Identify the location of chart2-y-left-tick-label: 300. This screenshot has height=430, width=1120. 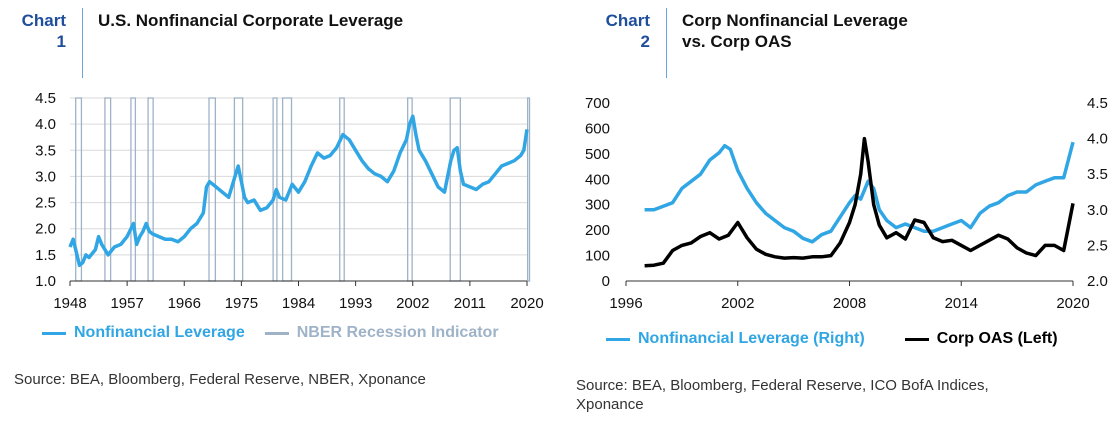
(597, 205).